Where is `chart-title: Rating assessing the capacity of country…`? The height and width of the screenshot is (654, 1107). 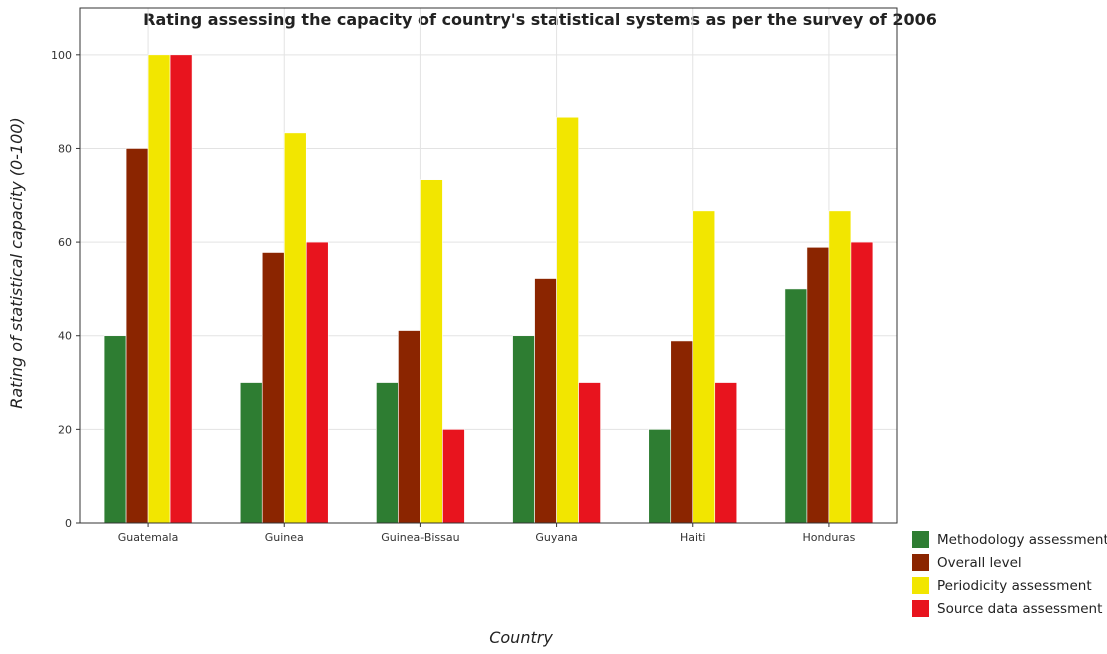 chart-title: Rating assessing the capacity of country… is located at coordinates (540, 19).